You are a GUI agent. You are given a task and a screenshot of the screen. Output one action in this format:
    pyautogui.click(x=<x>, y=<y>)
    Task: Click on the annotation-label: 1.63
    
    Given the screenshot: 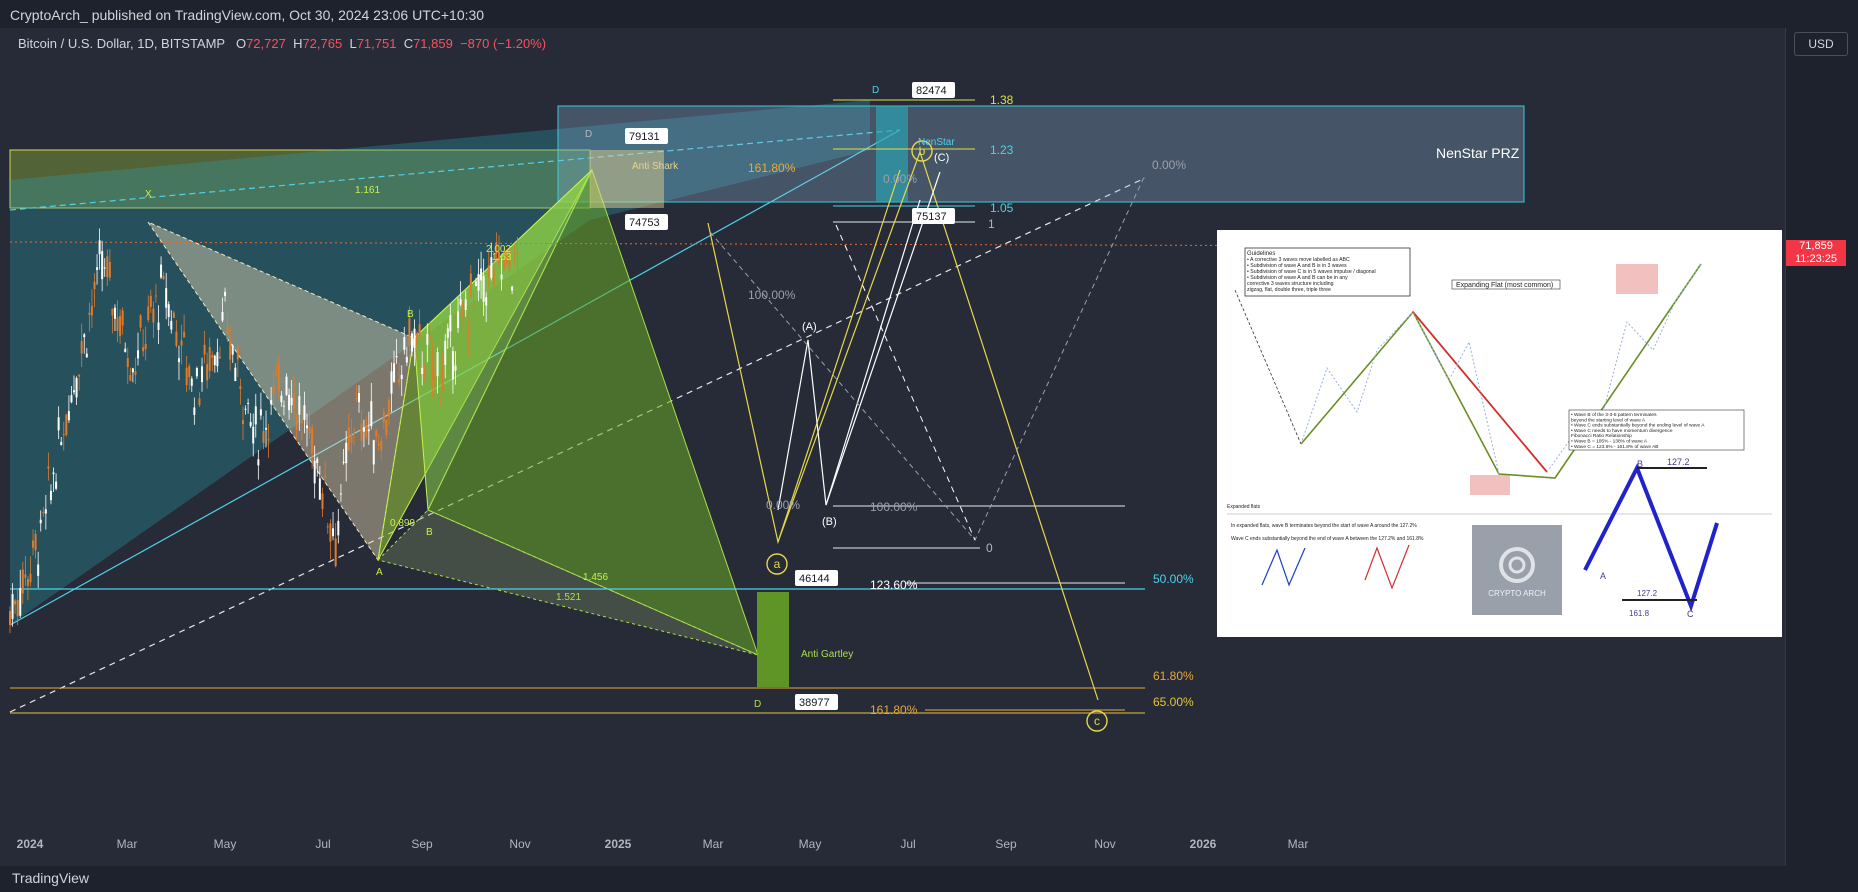 What is the action you would take?
    pyautogui.click(x=502, y=257)
    